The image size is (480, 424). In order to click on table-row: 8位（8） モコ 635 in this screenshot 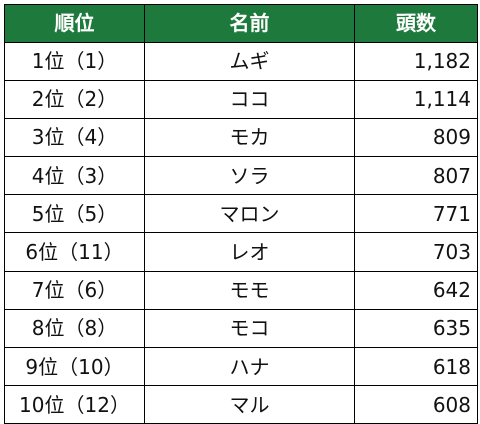, I will do `click(241, 328)`.